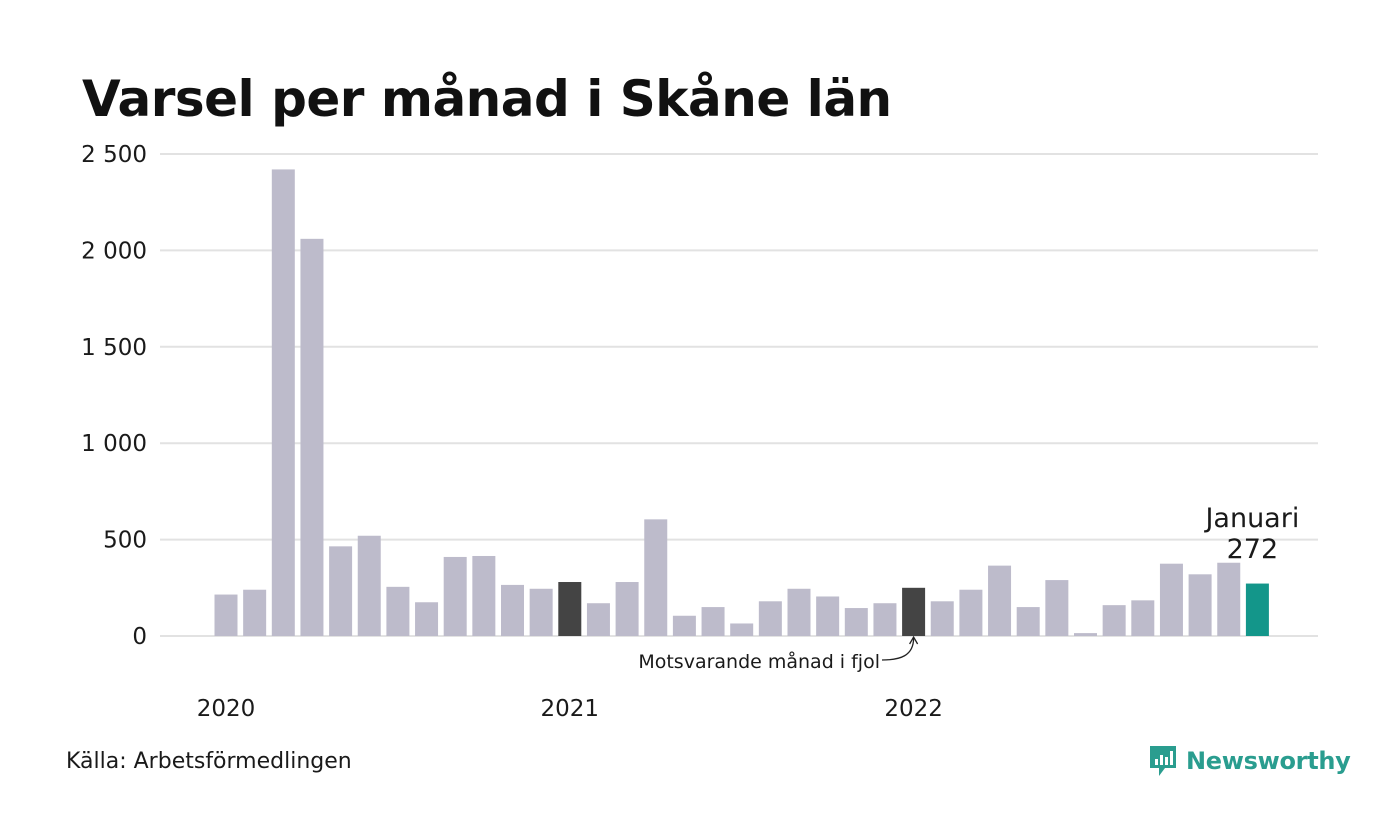  What do you see at coordinates (125, 541) in the screenshot?
I see `y-tick-label: 500` at bounding box center [125, 541].